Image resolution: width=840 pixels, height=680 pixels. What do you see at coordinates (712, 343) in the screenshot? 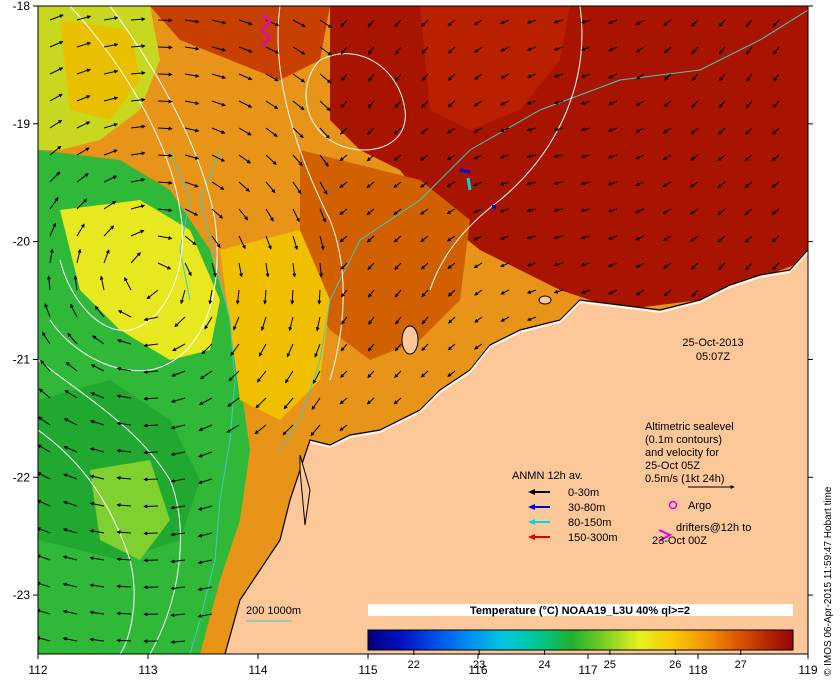
I see `date-label: 25-Oct-2013` at bounding box center [712, 343].